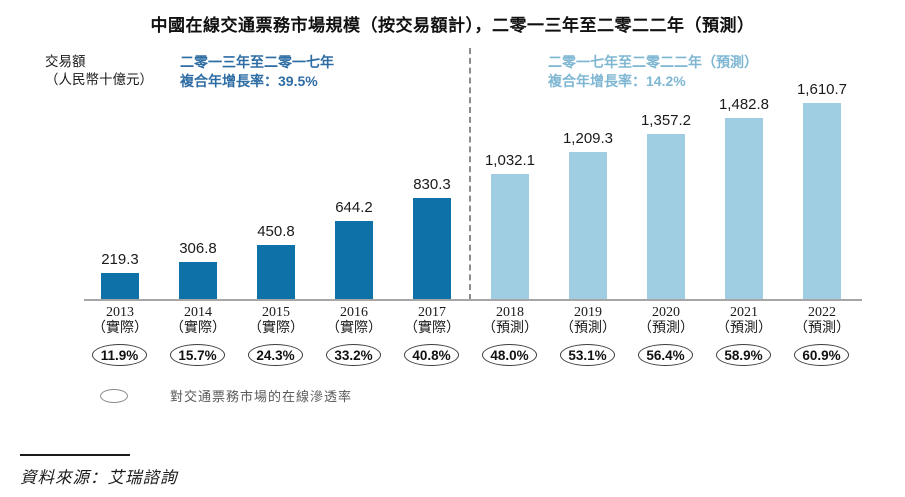  Describe the element at coordinates (65, 61) in the screenshot. I see `y-axis-label-line1: 交易額` at that location.